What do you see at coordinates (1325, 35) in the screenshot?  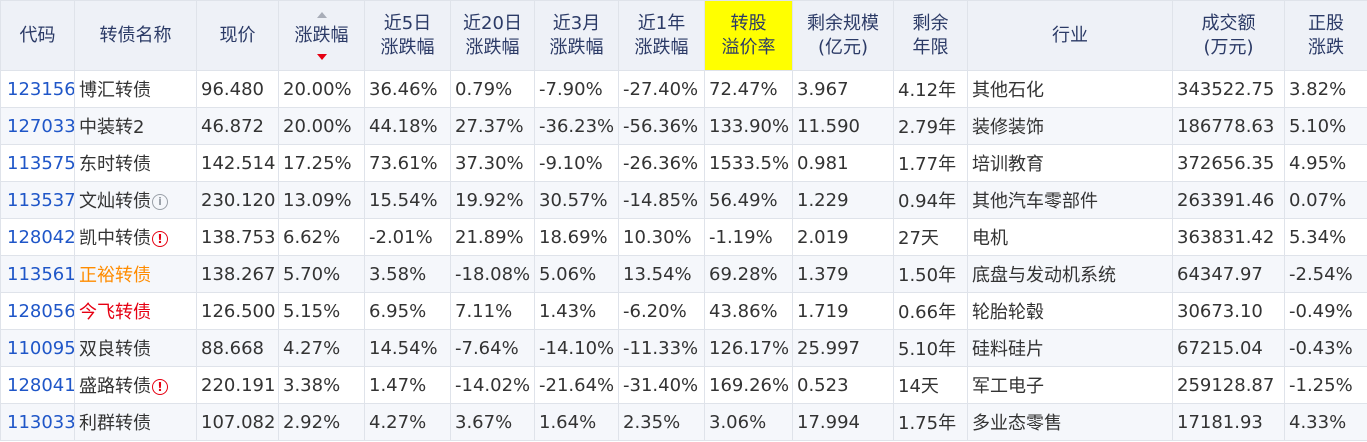 I see `header-stock-chg: 正股 涨跌` at bounding box center [1325, 35].